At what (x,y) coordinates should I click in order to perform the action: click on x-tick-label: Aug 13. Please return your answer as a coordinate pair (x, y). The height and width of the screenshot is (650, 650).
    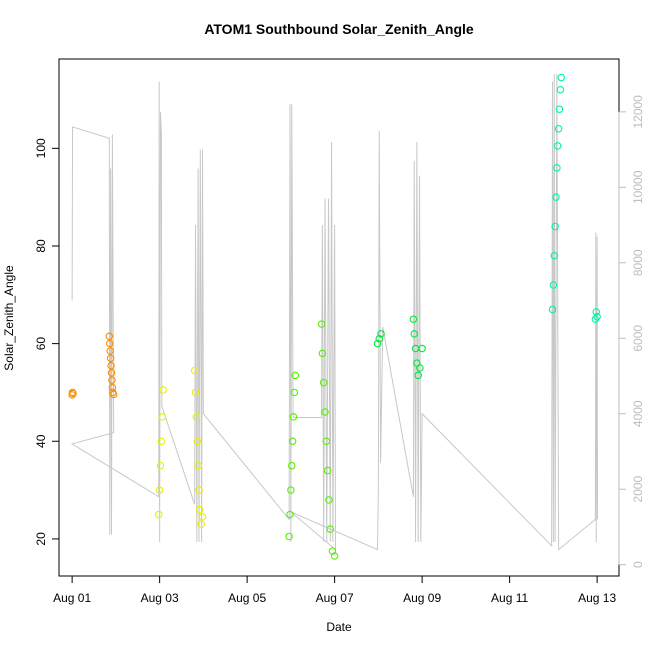
    Looking at the image, I should click on (597, 598).